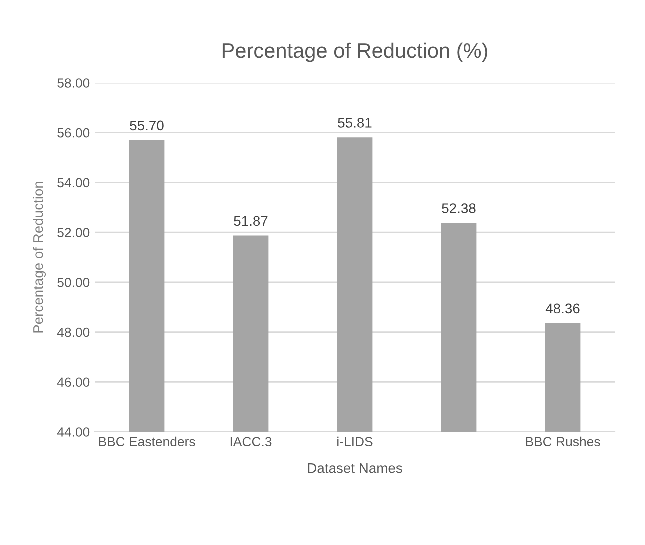 The image size is (645, 545). Describe the element at coordinates (563, 441) in the screenshot. I see `x-tick-label: BBC Rushes` at that location.